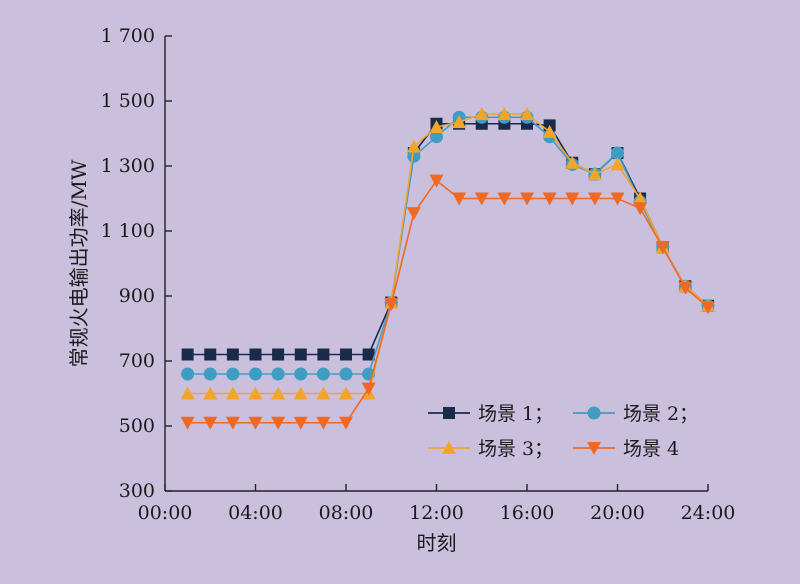  What do you see at coordinates (137, 491) in the screenshot?
I see `y-tick-label: 300` at bounding box center [137, 491].